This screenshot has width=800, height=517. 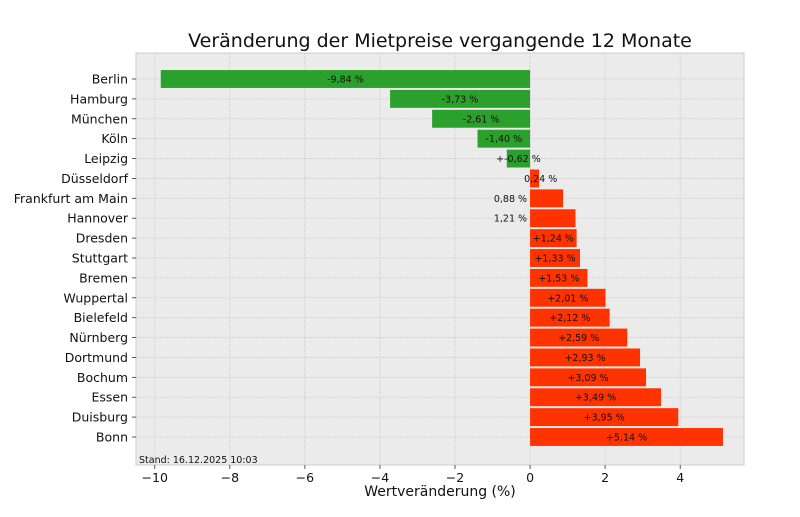 I want to click on data-label: +3,49 %, so click(x=595, y=398).